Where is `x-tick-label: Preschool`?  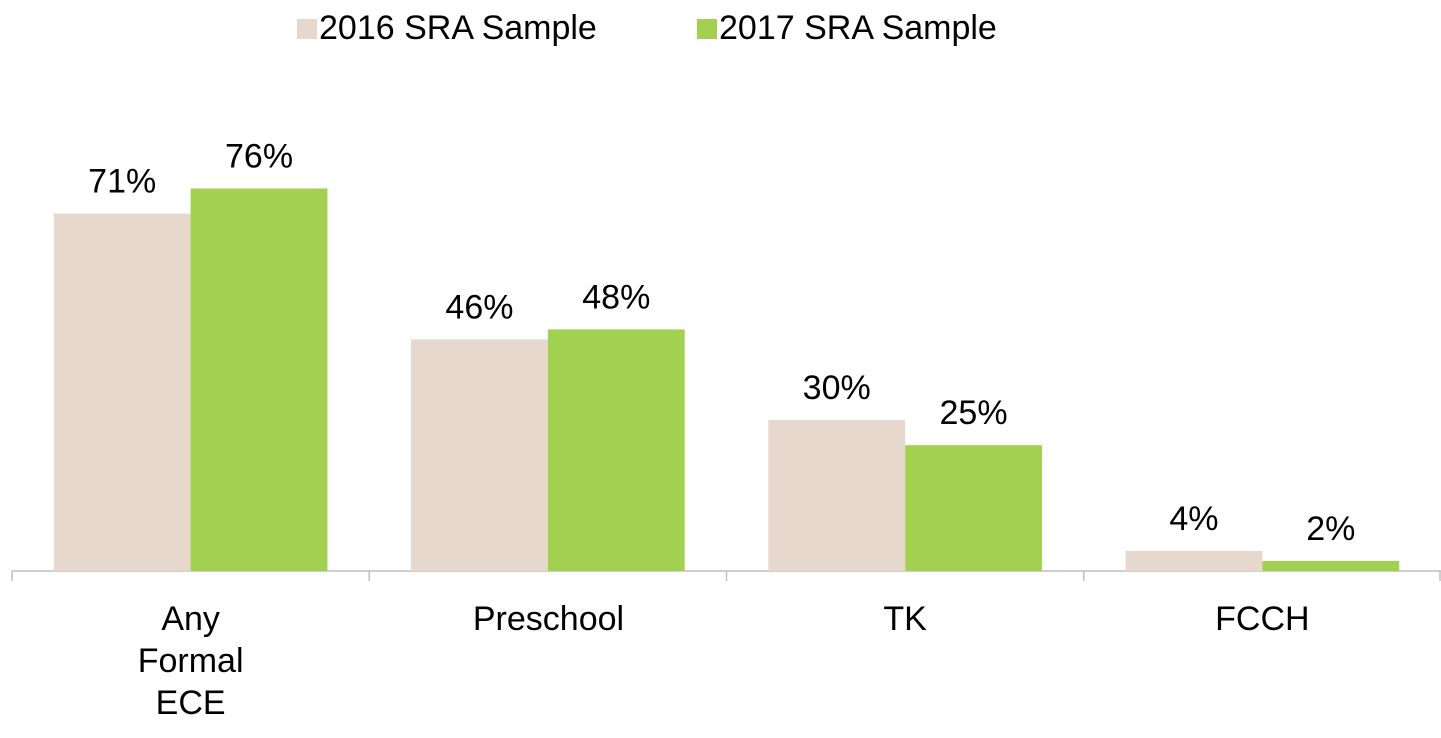 x-tick-label: Preschool is located at coordinates (548, 619).